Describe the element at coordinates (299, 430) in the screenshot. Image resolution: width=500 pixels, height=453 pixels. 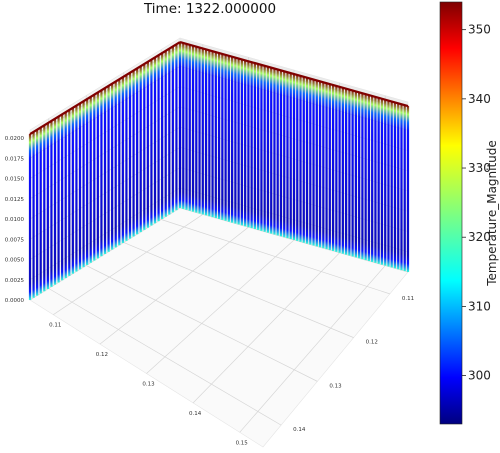
I see `y-tick-label: 0.14` at that location.